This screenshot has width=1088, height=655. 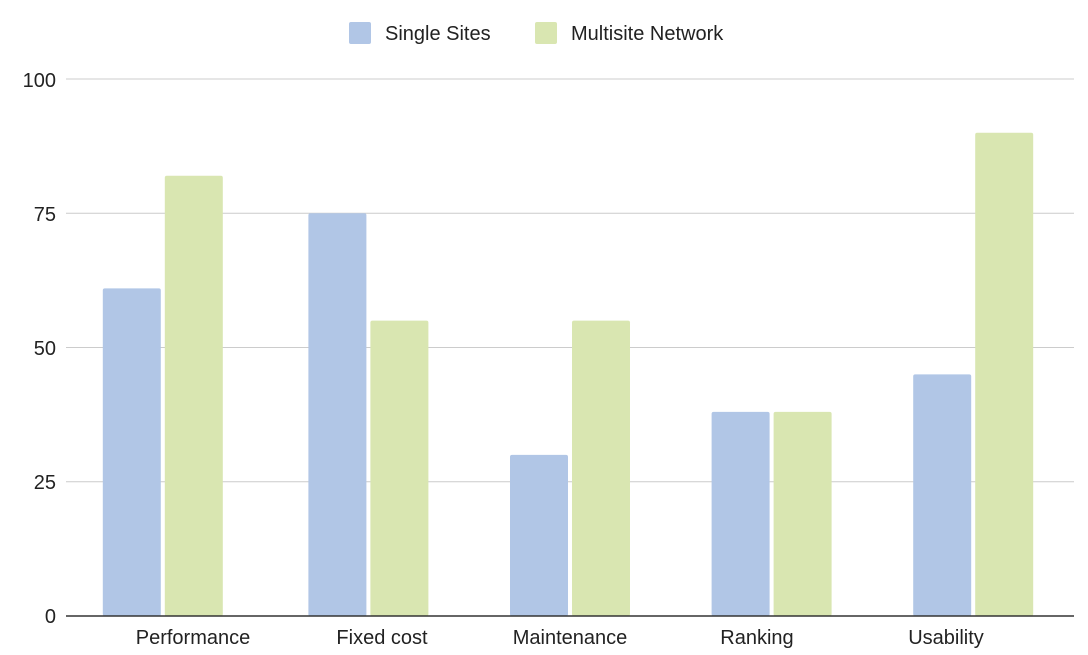 I want to click on bar-single-sites-ranking, so click(x=740, y=513).